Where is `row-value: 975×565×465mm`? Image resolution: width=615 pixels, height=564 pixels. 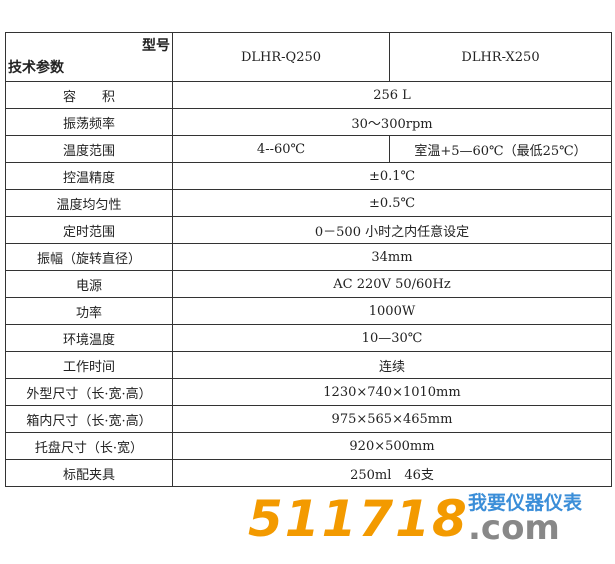 row-value: 975×565×465mm is located at coordinates (392, 419).